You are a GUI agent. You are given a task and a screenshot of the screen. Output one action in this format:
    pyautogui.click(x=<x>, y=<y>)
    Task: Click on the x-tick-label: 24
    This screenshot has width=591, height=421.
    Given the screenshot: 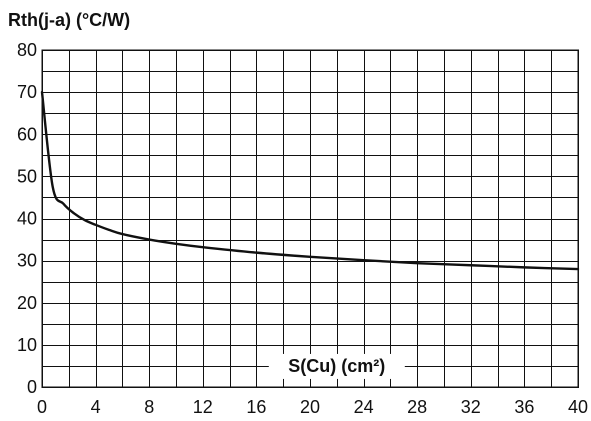 What is the action you would take?
    pyautogui.click(x=364, y=407)
    